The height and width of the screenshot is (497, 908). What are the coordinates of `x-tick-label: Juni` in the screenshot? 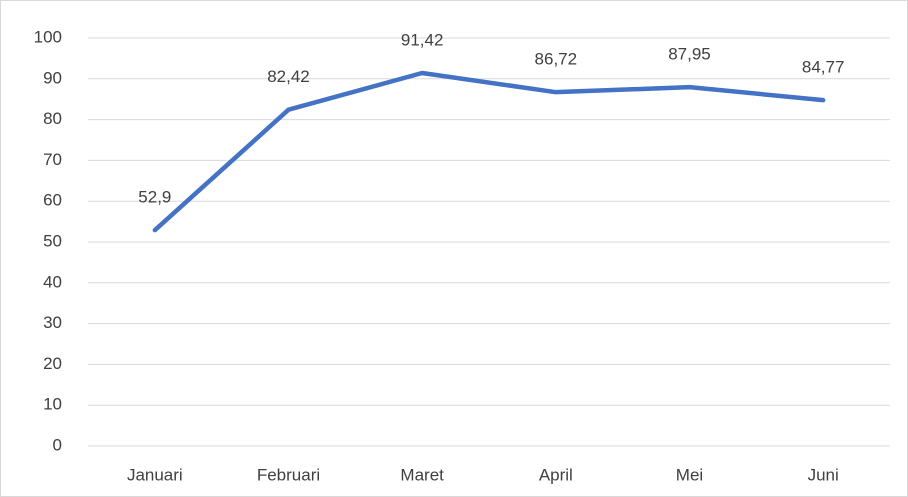 It's located at (823, 474).